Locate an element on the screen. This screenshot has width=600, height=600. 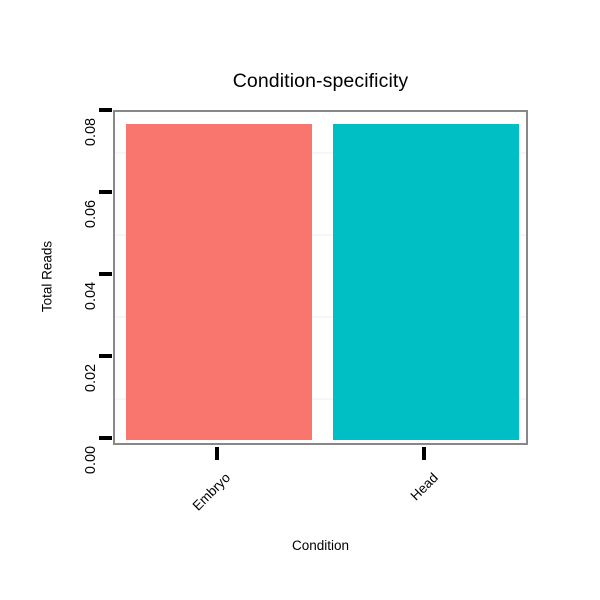
x-tick-label: Embryo is located at coordinates (211, 492).